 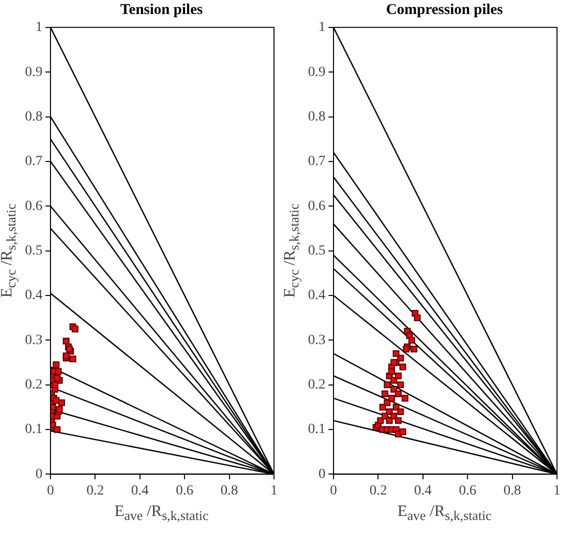 What do you see at coordinates (161, 10) in the screenshot?
I see `chart-title: Tension piles` at bounding box center [161, 10].